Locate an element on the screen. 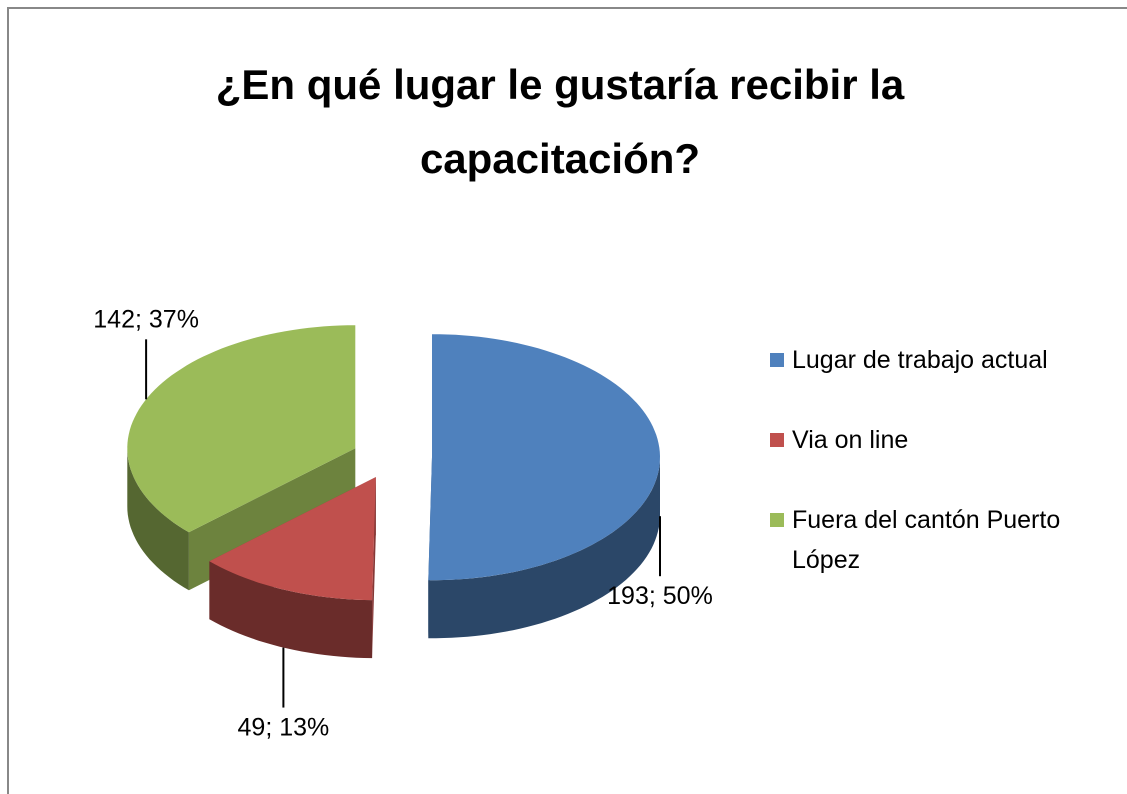 This screenshot has width=1127, height=794. data-label: 142; 37% is located at coordinates (146, 319).